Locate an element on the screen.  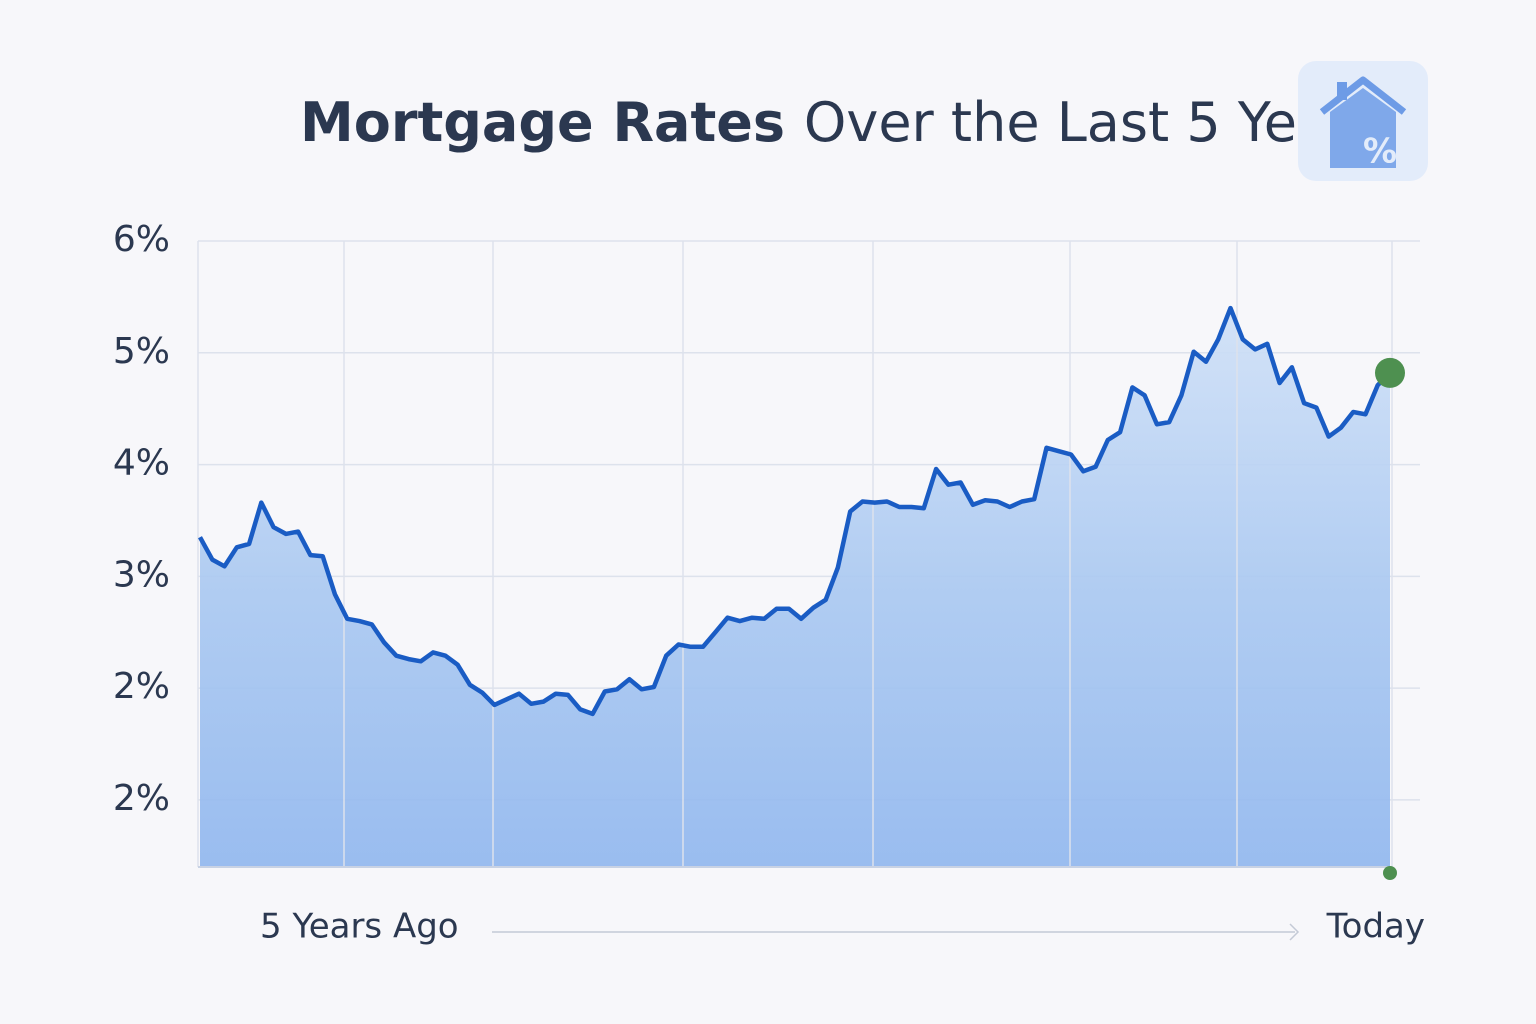
time-arrow-head is located at coordinates (1294, 932).